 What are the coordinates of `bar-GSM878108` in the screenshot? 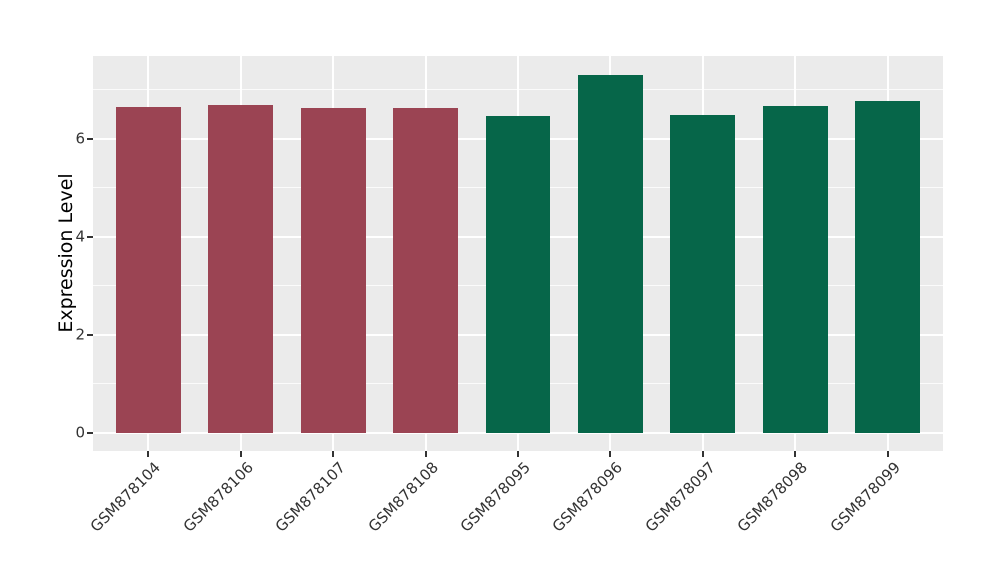 It's located at (425, 270).